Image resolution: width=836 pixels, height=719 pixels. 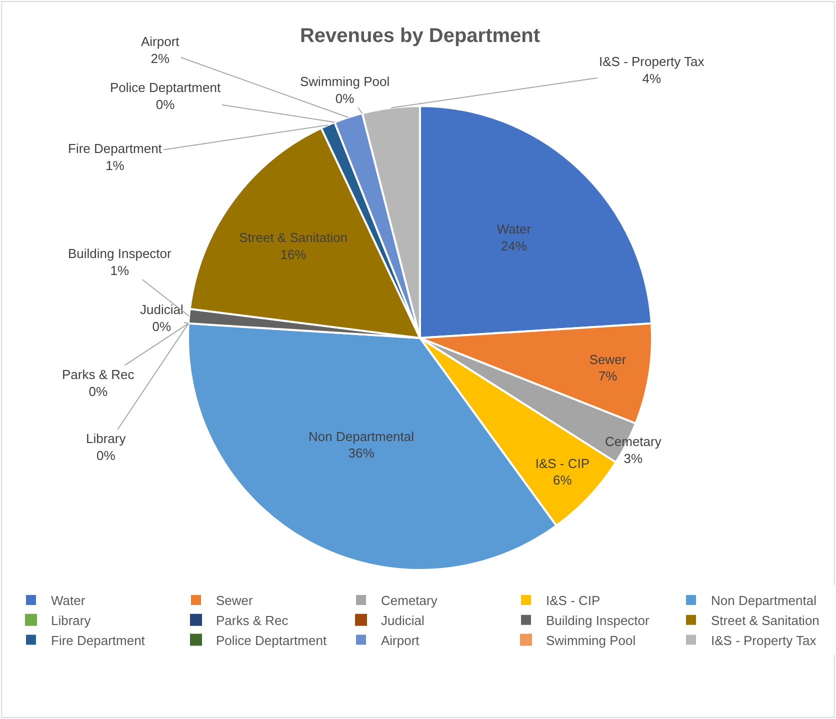 What do you see at coordinates (98, 374) in the screenshot?
I see `category-label: Parks & Rec` at bounding box center [98, 374].